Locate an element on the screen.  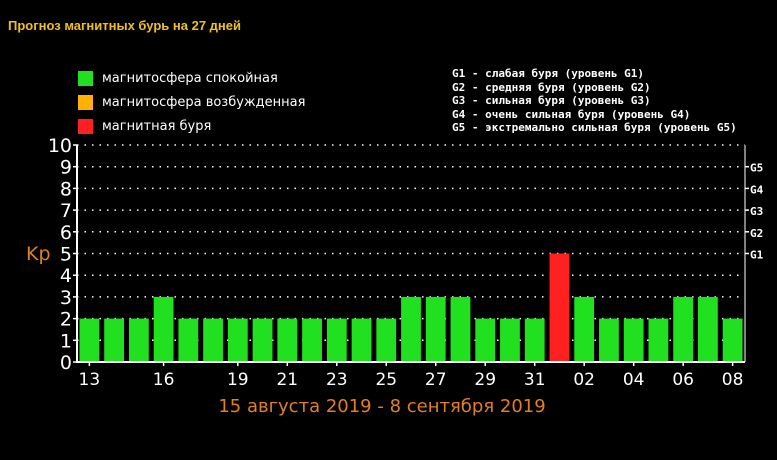
g-level-g1: G1 - слабая буря (уровень G1) is located at coordinates (548, 73).